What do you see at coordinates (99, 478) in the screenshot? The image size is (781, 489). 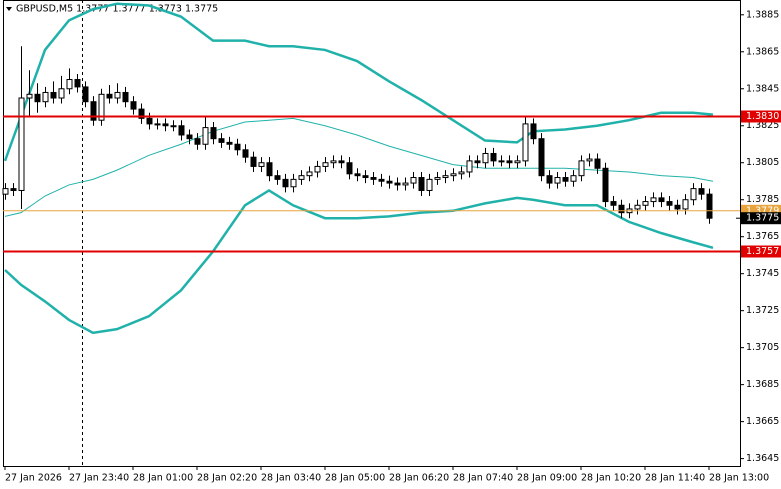 I see `x-tick-label: 27 Jan 23:40` at bounding box center [99, 478].